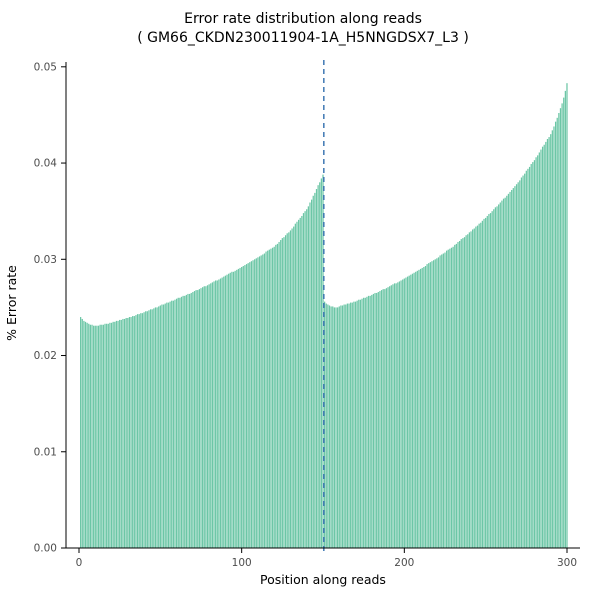 This screenshot has width=600, height=600. I want to click on y-tick-label: 0.02, so click(45, 356).